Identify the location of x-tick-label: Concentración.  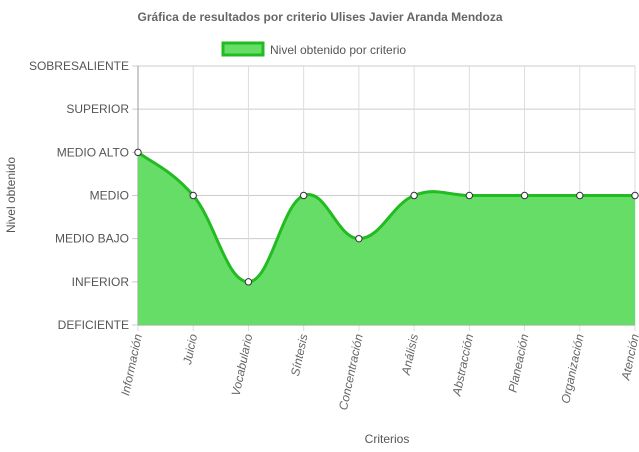
(351, 371).